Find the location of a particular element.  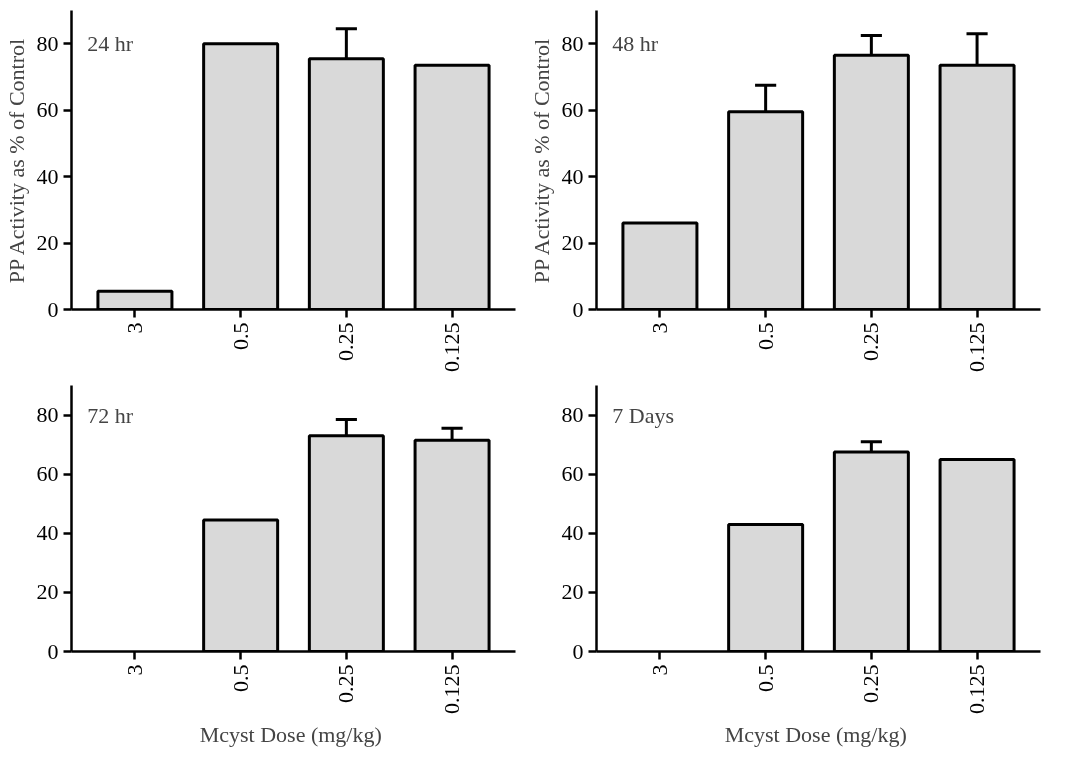

annotation: 24 hr is located at coordinates (110, 44).